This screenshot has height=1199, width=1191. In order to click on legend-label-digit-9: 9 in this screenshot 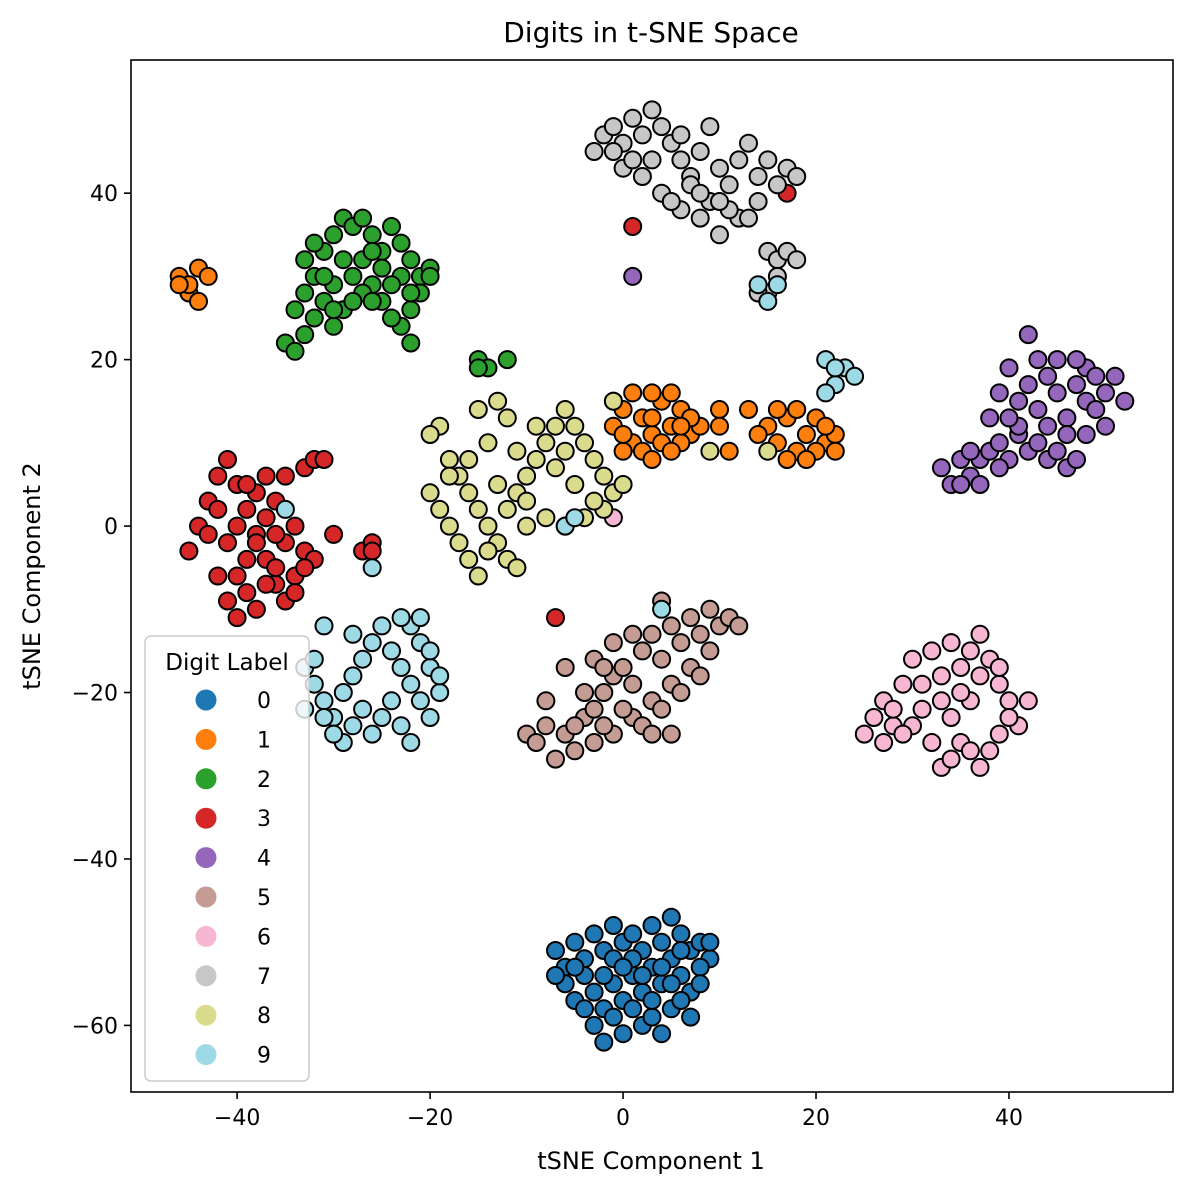, I will do `click(264, 1056)`.